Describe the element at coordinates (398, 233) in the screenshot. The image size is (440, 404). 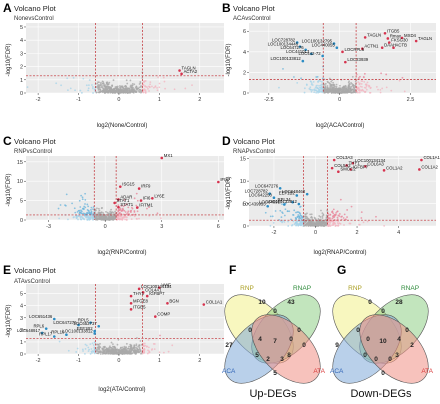
I see `x-tick-label: 4` at that location.